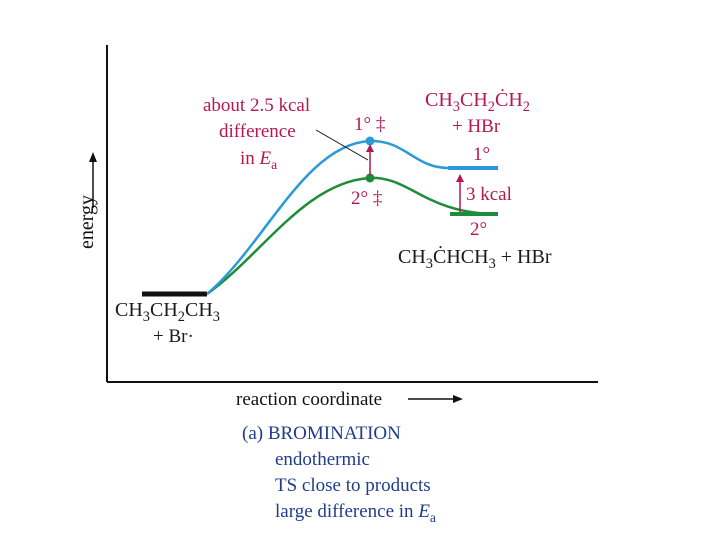 The height and width of the screenshot is (540, 720). I want to click on ts-secondary-label: 2° ‡, so click(367, 198).